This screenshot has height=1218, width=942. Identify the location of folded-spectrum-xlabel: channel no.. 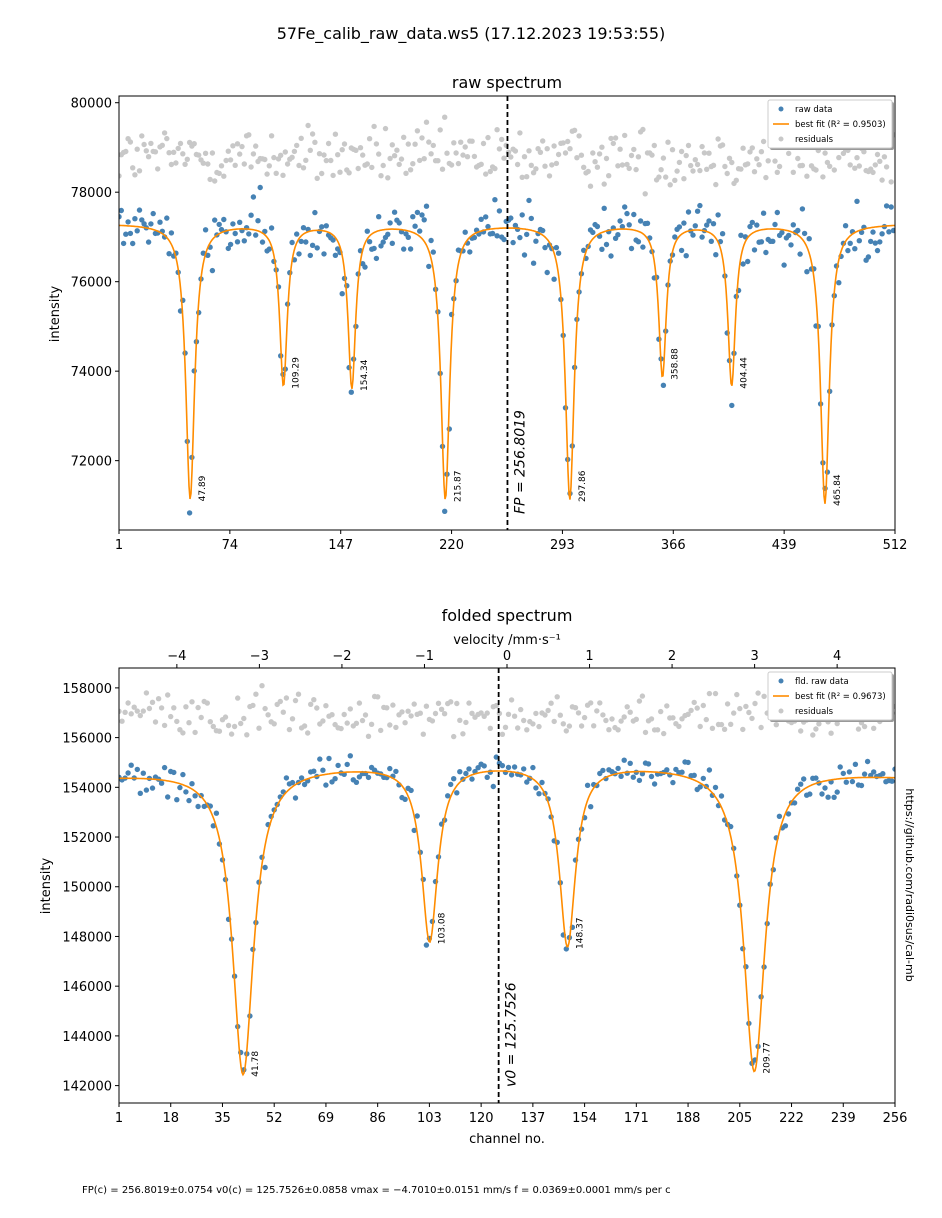
(507, 1139).